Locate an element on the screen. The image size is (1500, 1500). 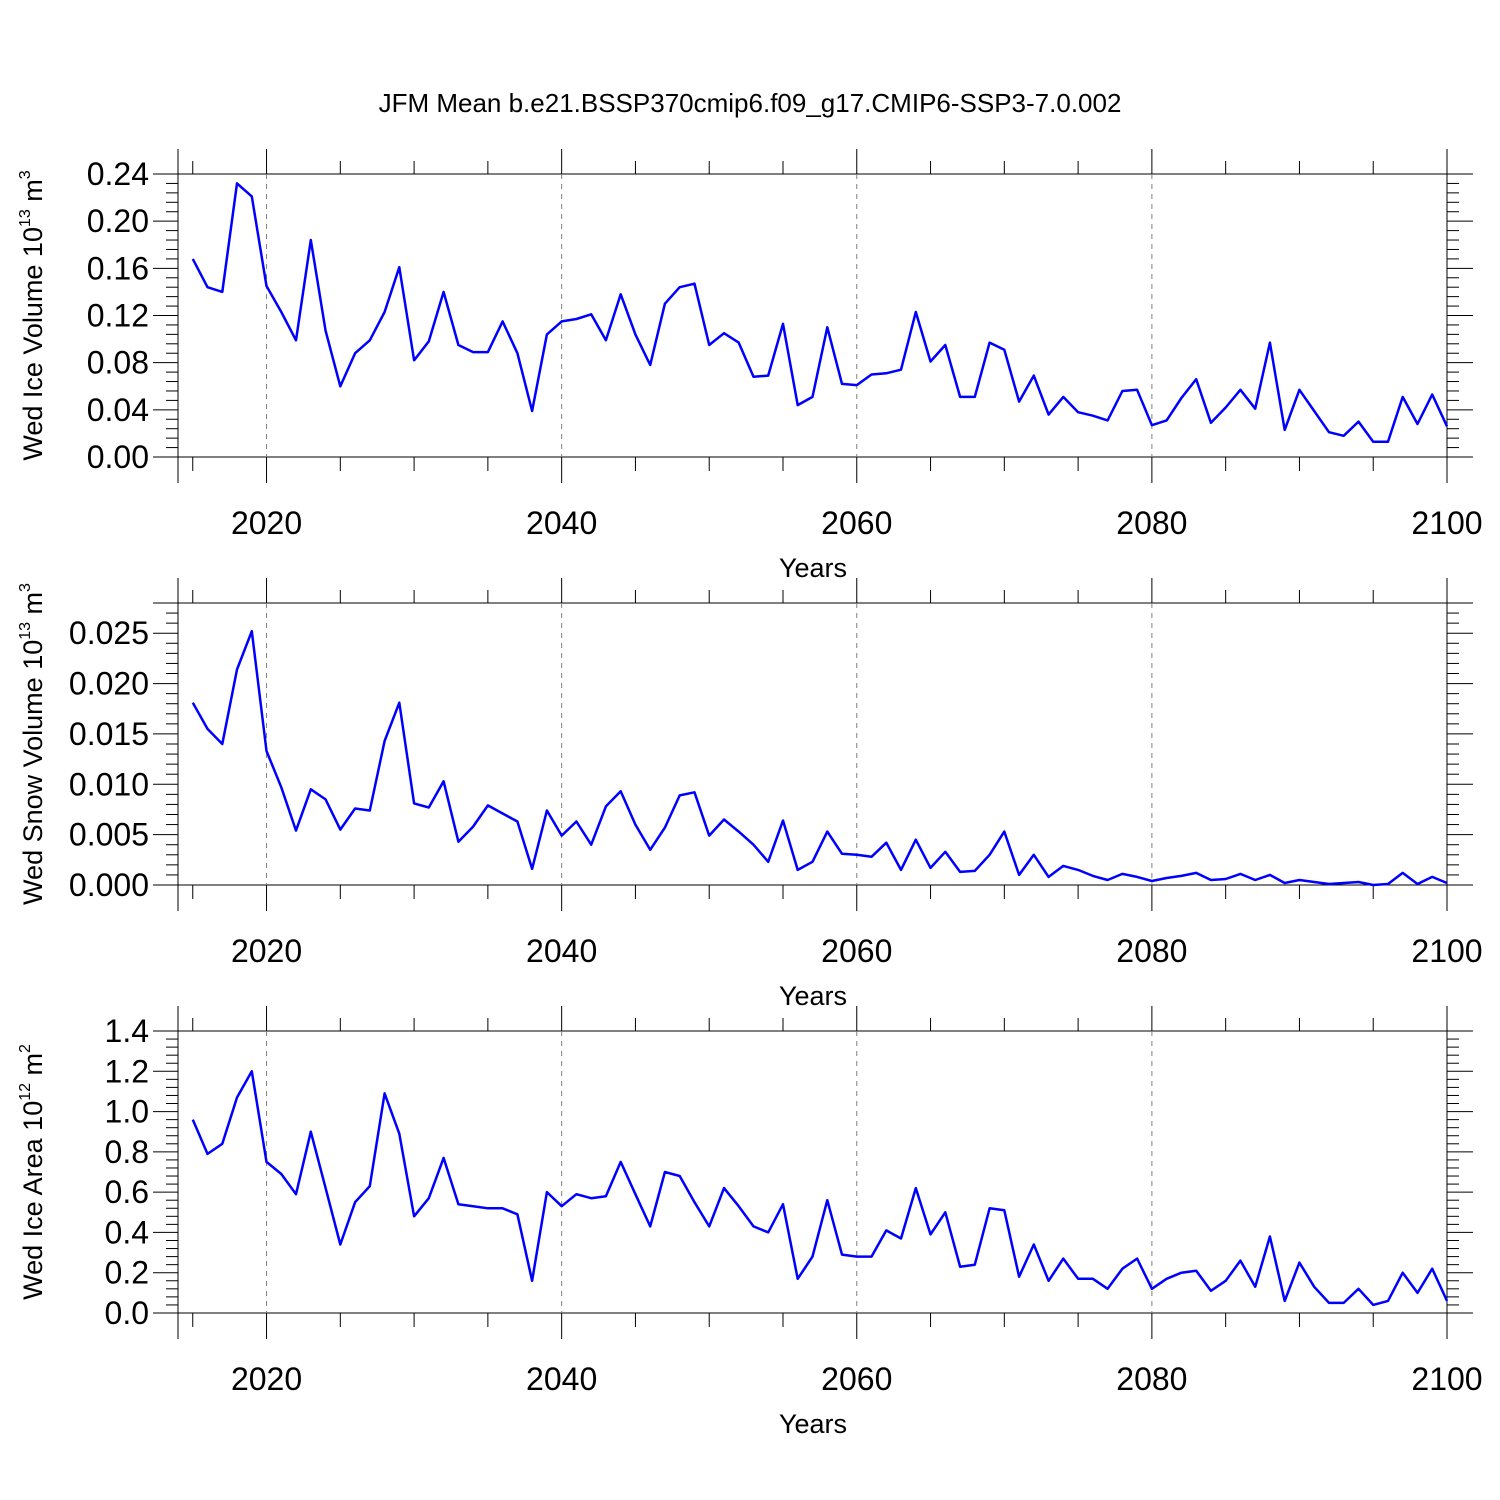
y-tick-label: 1.2 is located at coordinates (127, 1071).